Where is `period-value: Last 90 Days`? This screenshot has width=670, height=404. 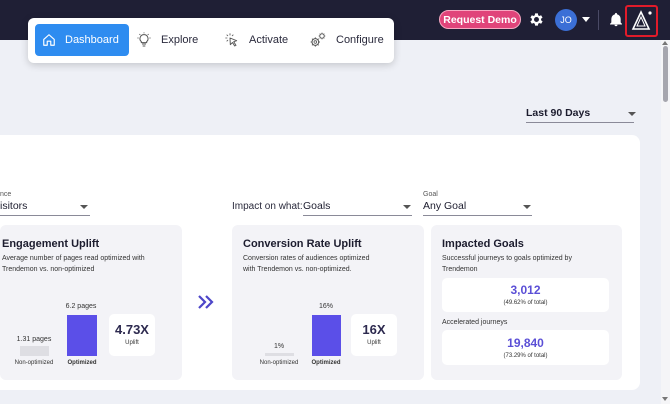
period-value: Last 90 Days is located at coordinates (558, 113).